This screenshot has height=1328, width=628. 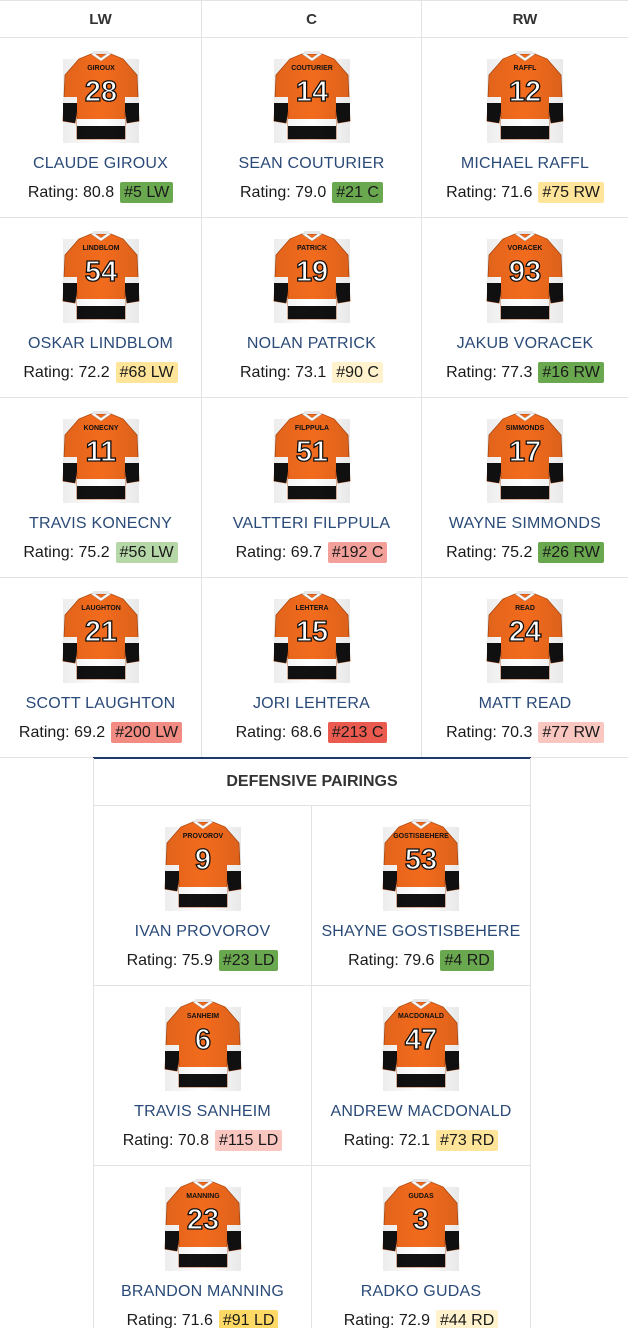 I want to click on column-header-c: C, so click(x=312, y=19).